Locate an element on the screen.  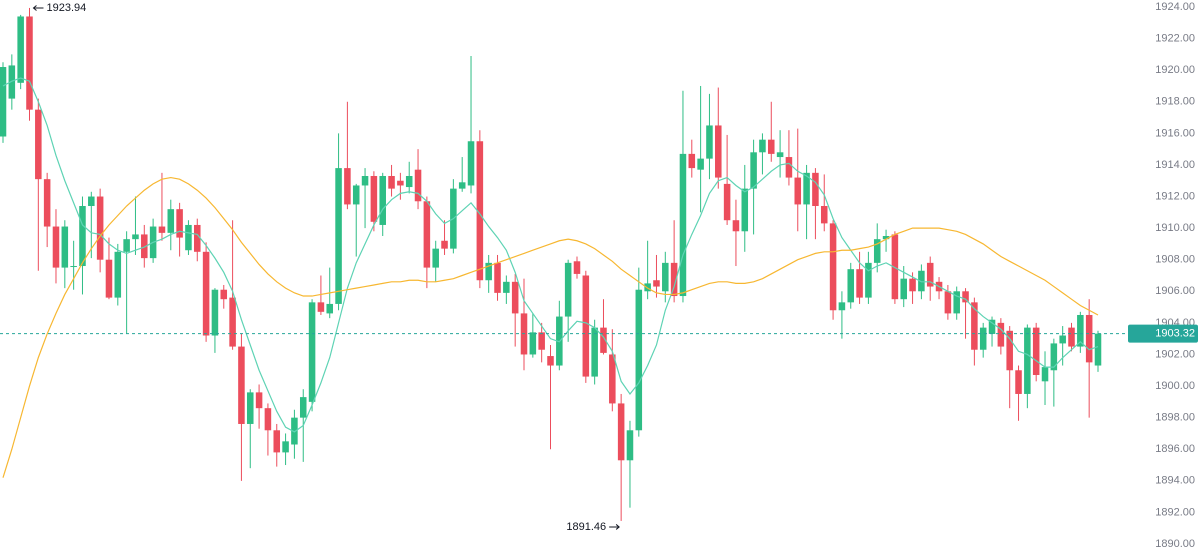
y-tick-label: 1918.00 is located at coordinates (1175, 102).